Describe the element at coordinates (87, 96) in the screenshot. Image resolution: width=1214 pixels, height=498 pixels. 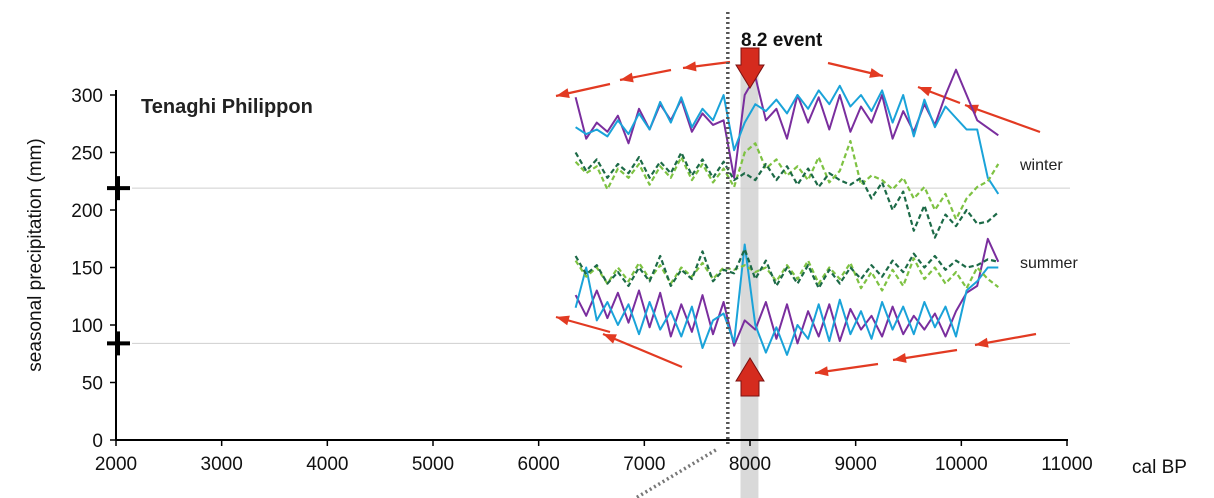
I see `y-tick-label-300: 300` at that location.